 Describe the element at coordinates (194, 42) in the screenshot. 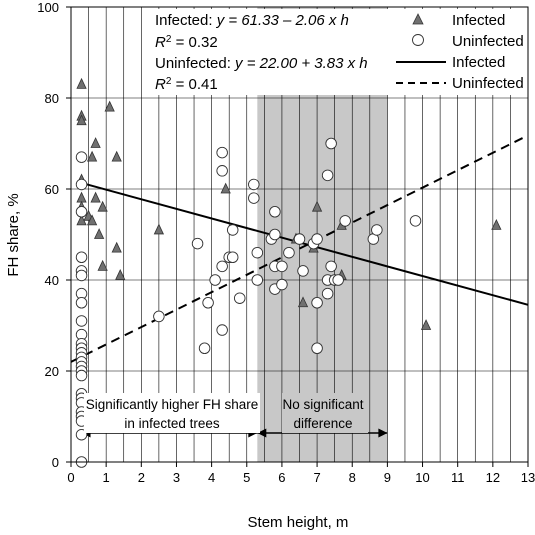

I see `infected-r2-value: = 0.32` at that location.